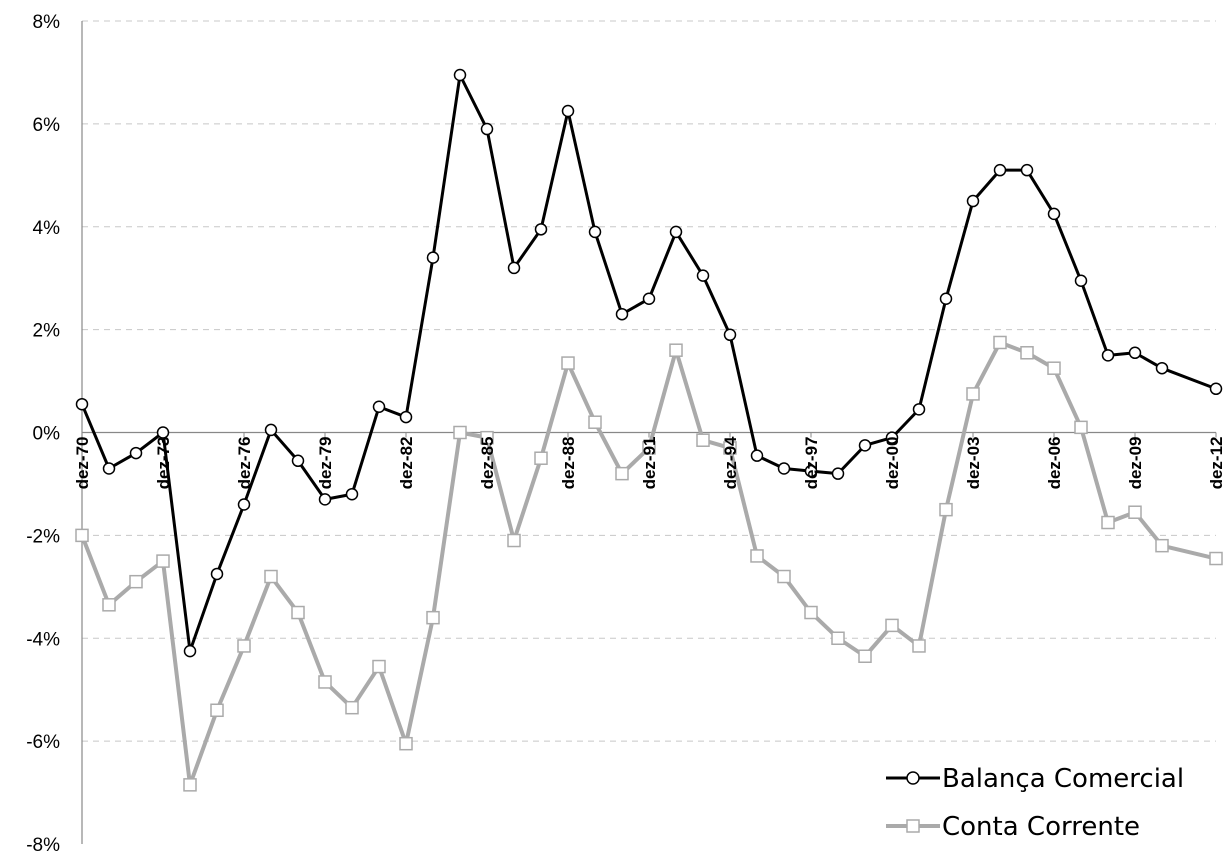 This screenshot has width=1227, height=854. Describe the element at coordinates (973, 463) in the screenshot. I see `x-tick-label: dez-03` at that location.